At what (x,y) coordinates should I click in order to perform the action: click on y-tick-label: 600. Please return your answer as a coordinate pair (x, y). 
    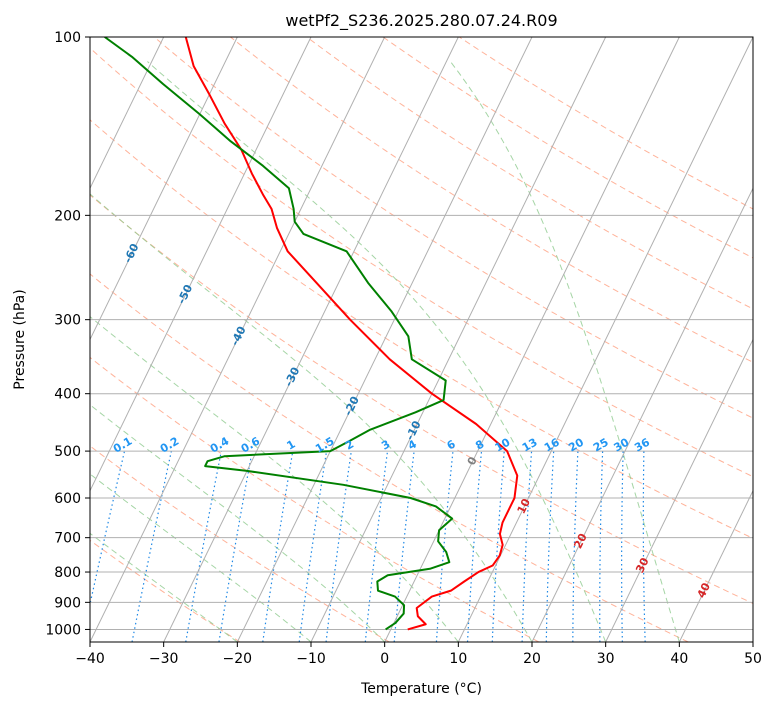
    Looking at the image, I should click on (67, 499).